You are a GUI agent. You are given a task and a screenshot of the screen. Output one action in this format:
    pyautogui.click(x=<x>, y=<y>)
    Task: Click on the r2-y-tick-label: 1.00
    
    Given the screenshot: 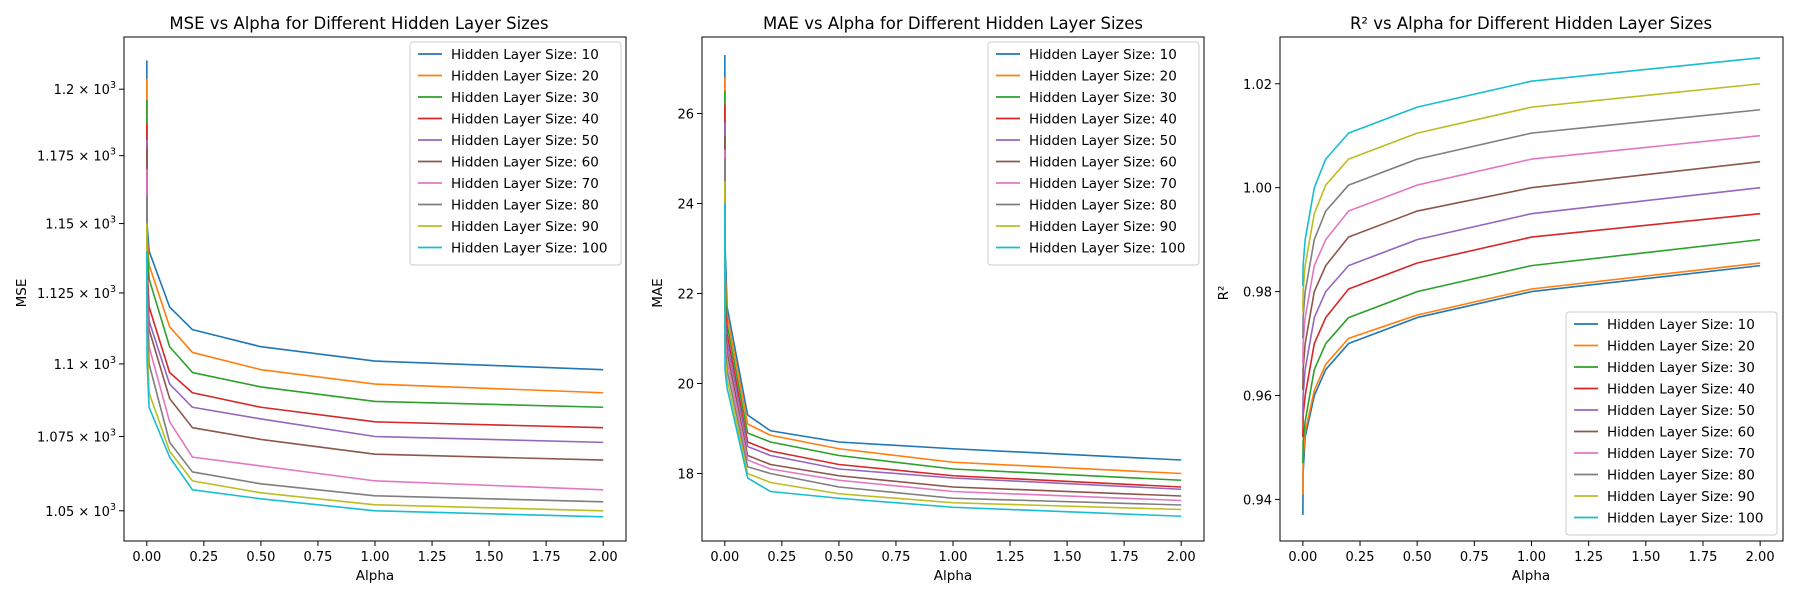 What is the action you would take?
    pyautogui.click(x=1257, y=189)
    